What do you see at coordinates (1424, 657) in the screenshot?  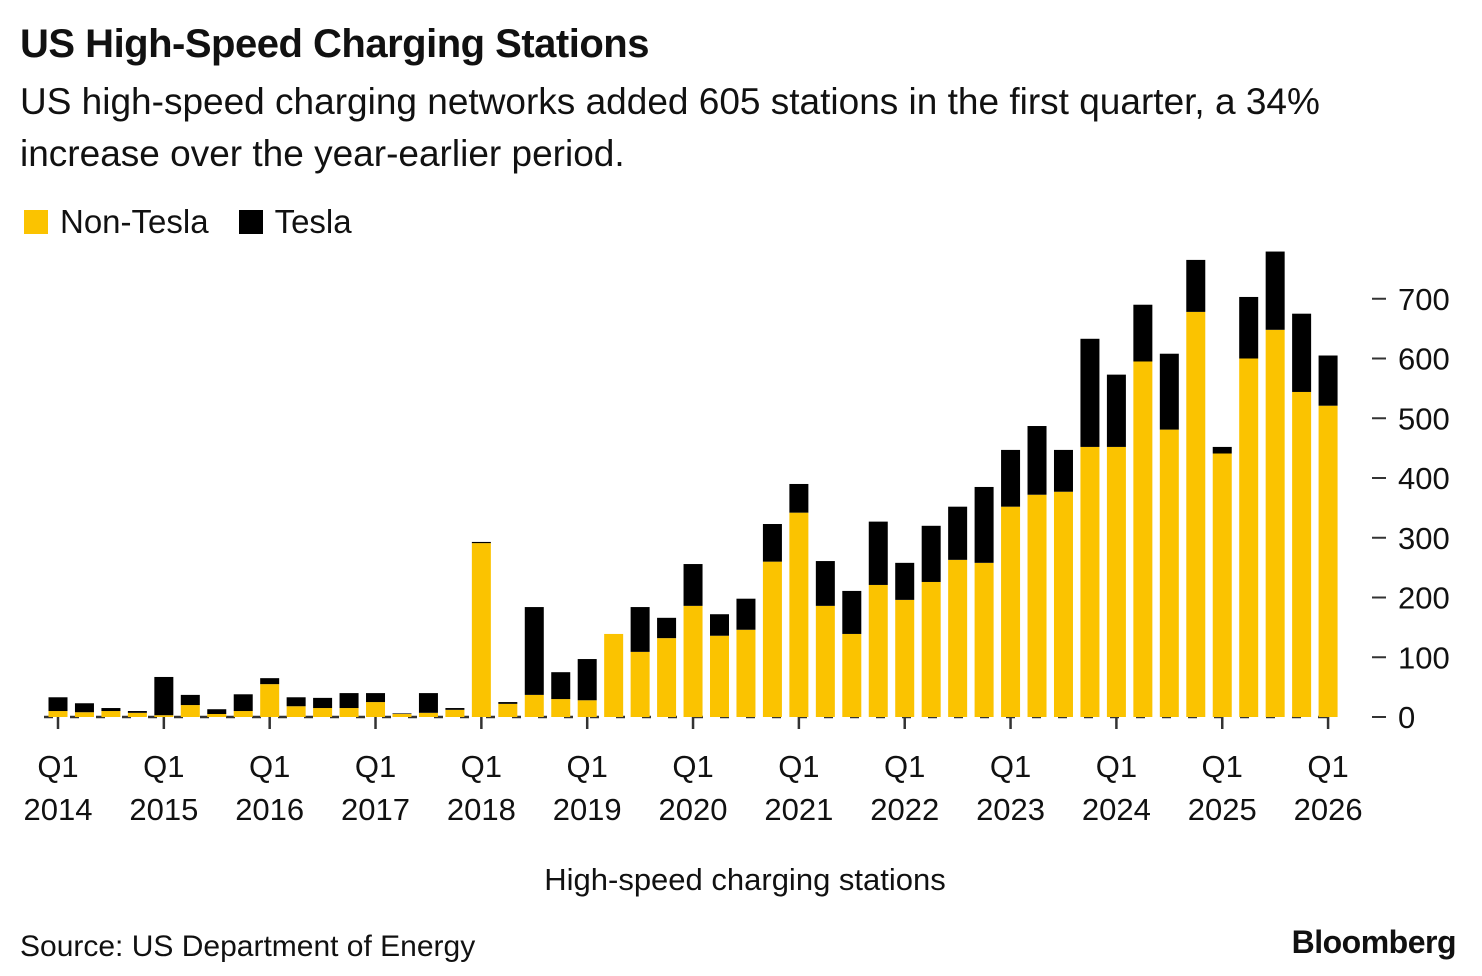 I see `y-tick-label: 100` at bounding box center [1424, 657].